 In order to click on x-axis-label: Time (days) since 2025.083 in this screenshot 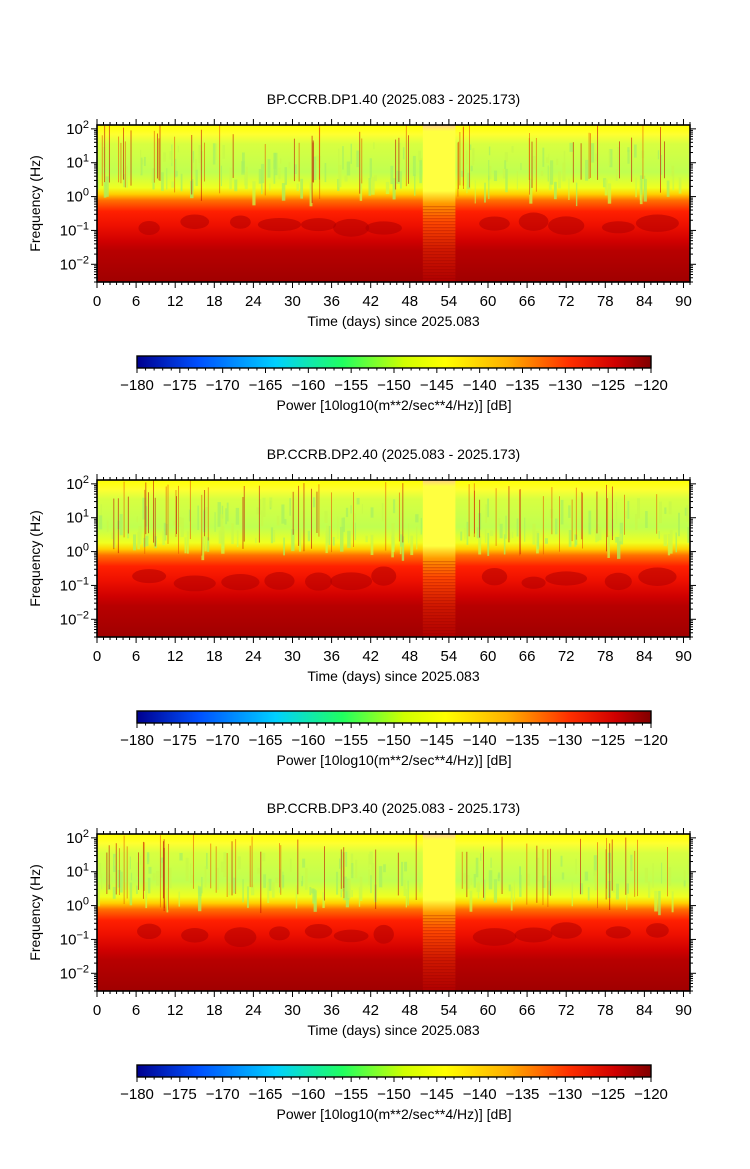, I will do `click(393, 321)`.